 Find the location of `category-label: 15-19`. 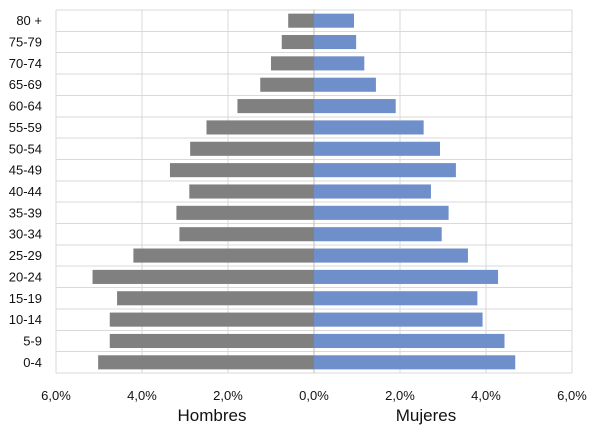

category-label: 15-19 is located at coordinates (25, 298).